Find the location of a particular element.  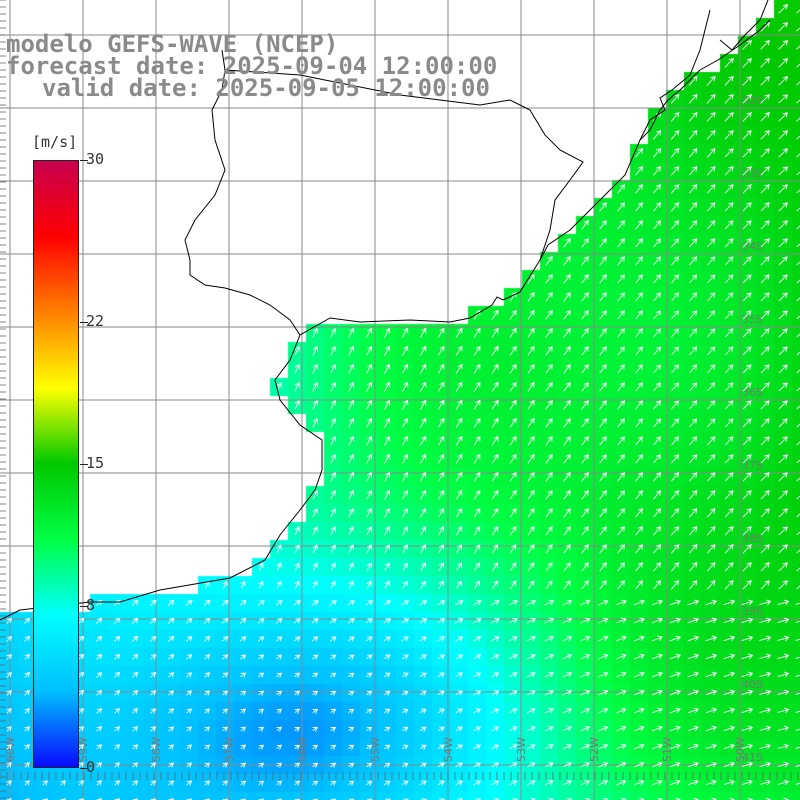

longitude-label: 59W is located at coordinates (83, 749).